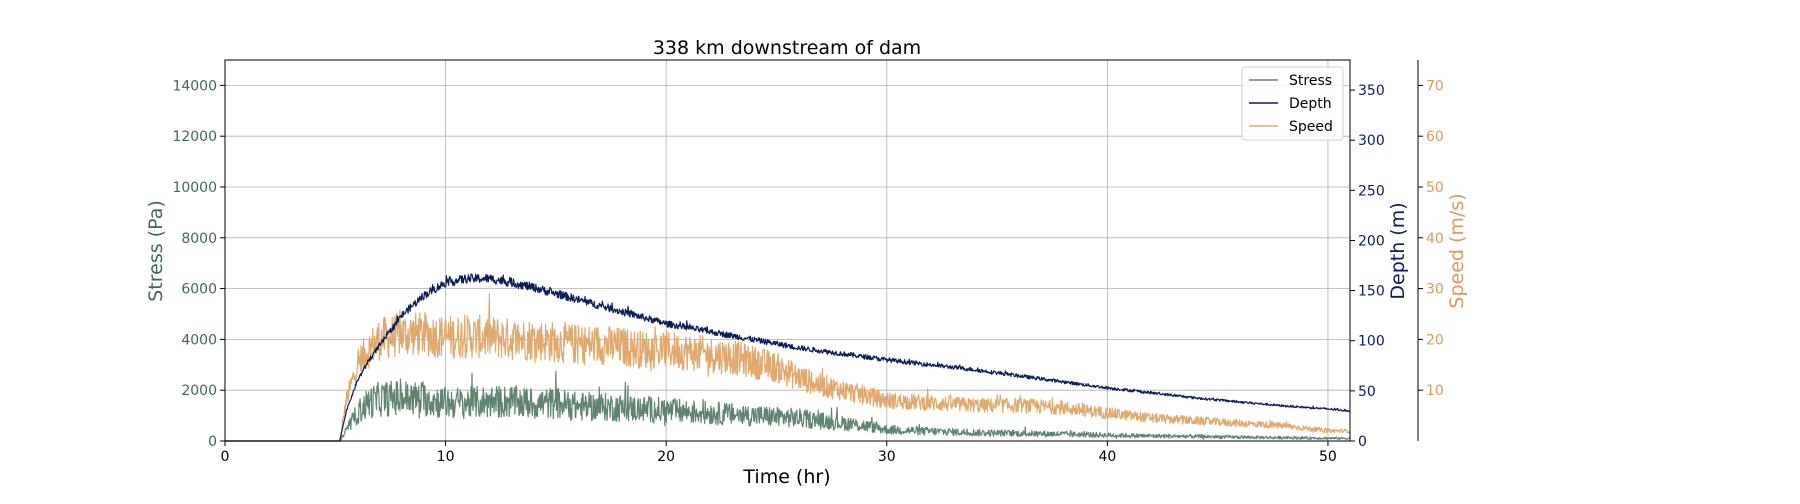 The height and width of the screenshot is (504, 1800). Describe the element at coordinates (1310, 81) in the screenshot. I see `legend-label-stress: Stress` at that location.